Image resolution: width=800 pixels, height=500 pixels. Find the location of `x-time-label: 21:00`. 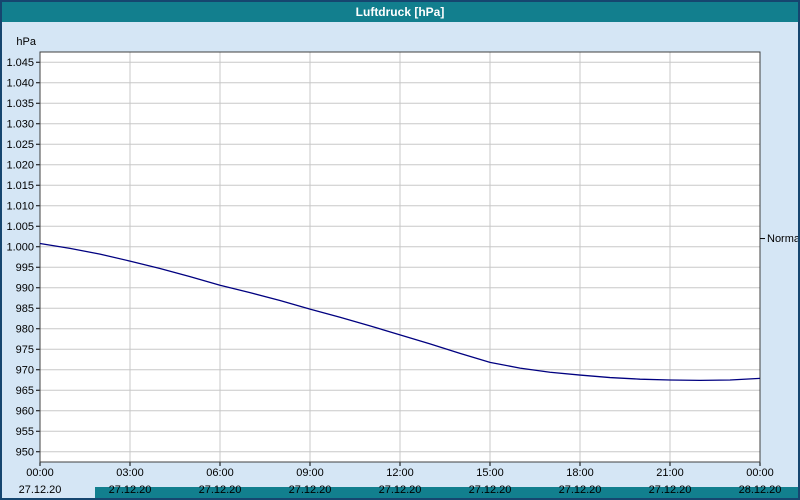

x-time-label: 21:00 is located at coordinates (670, 473).